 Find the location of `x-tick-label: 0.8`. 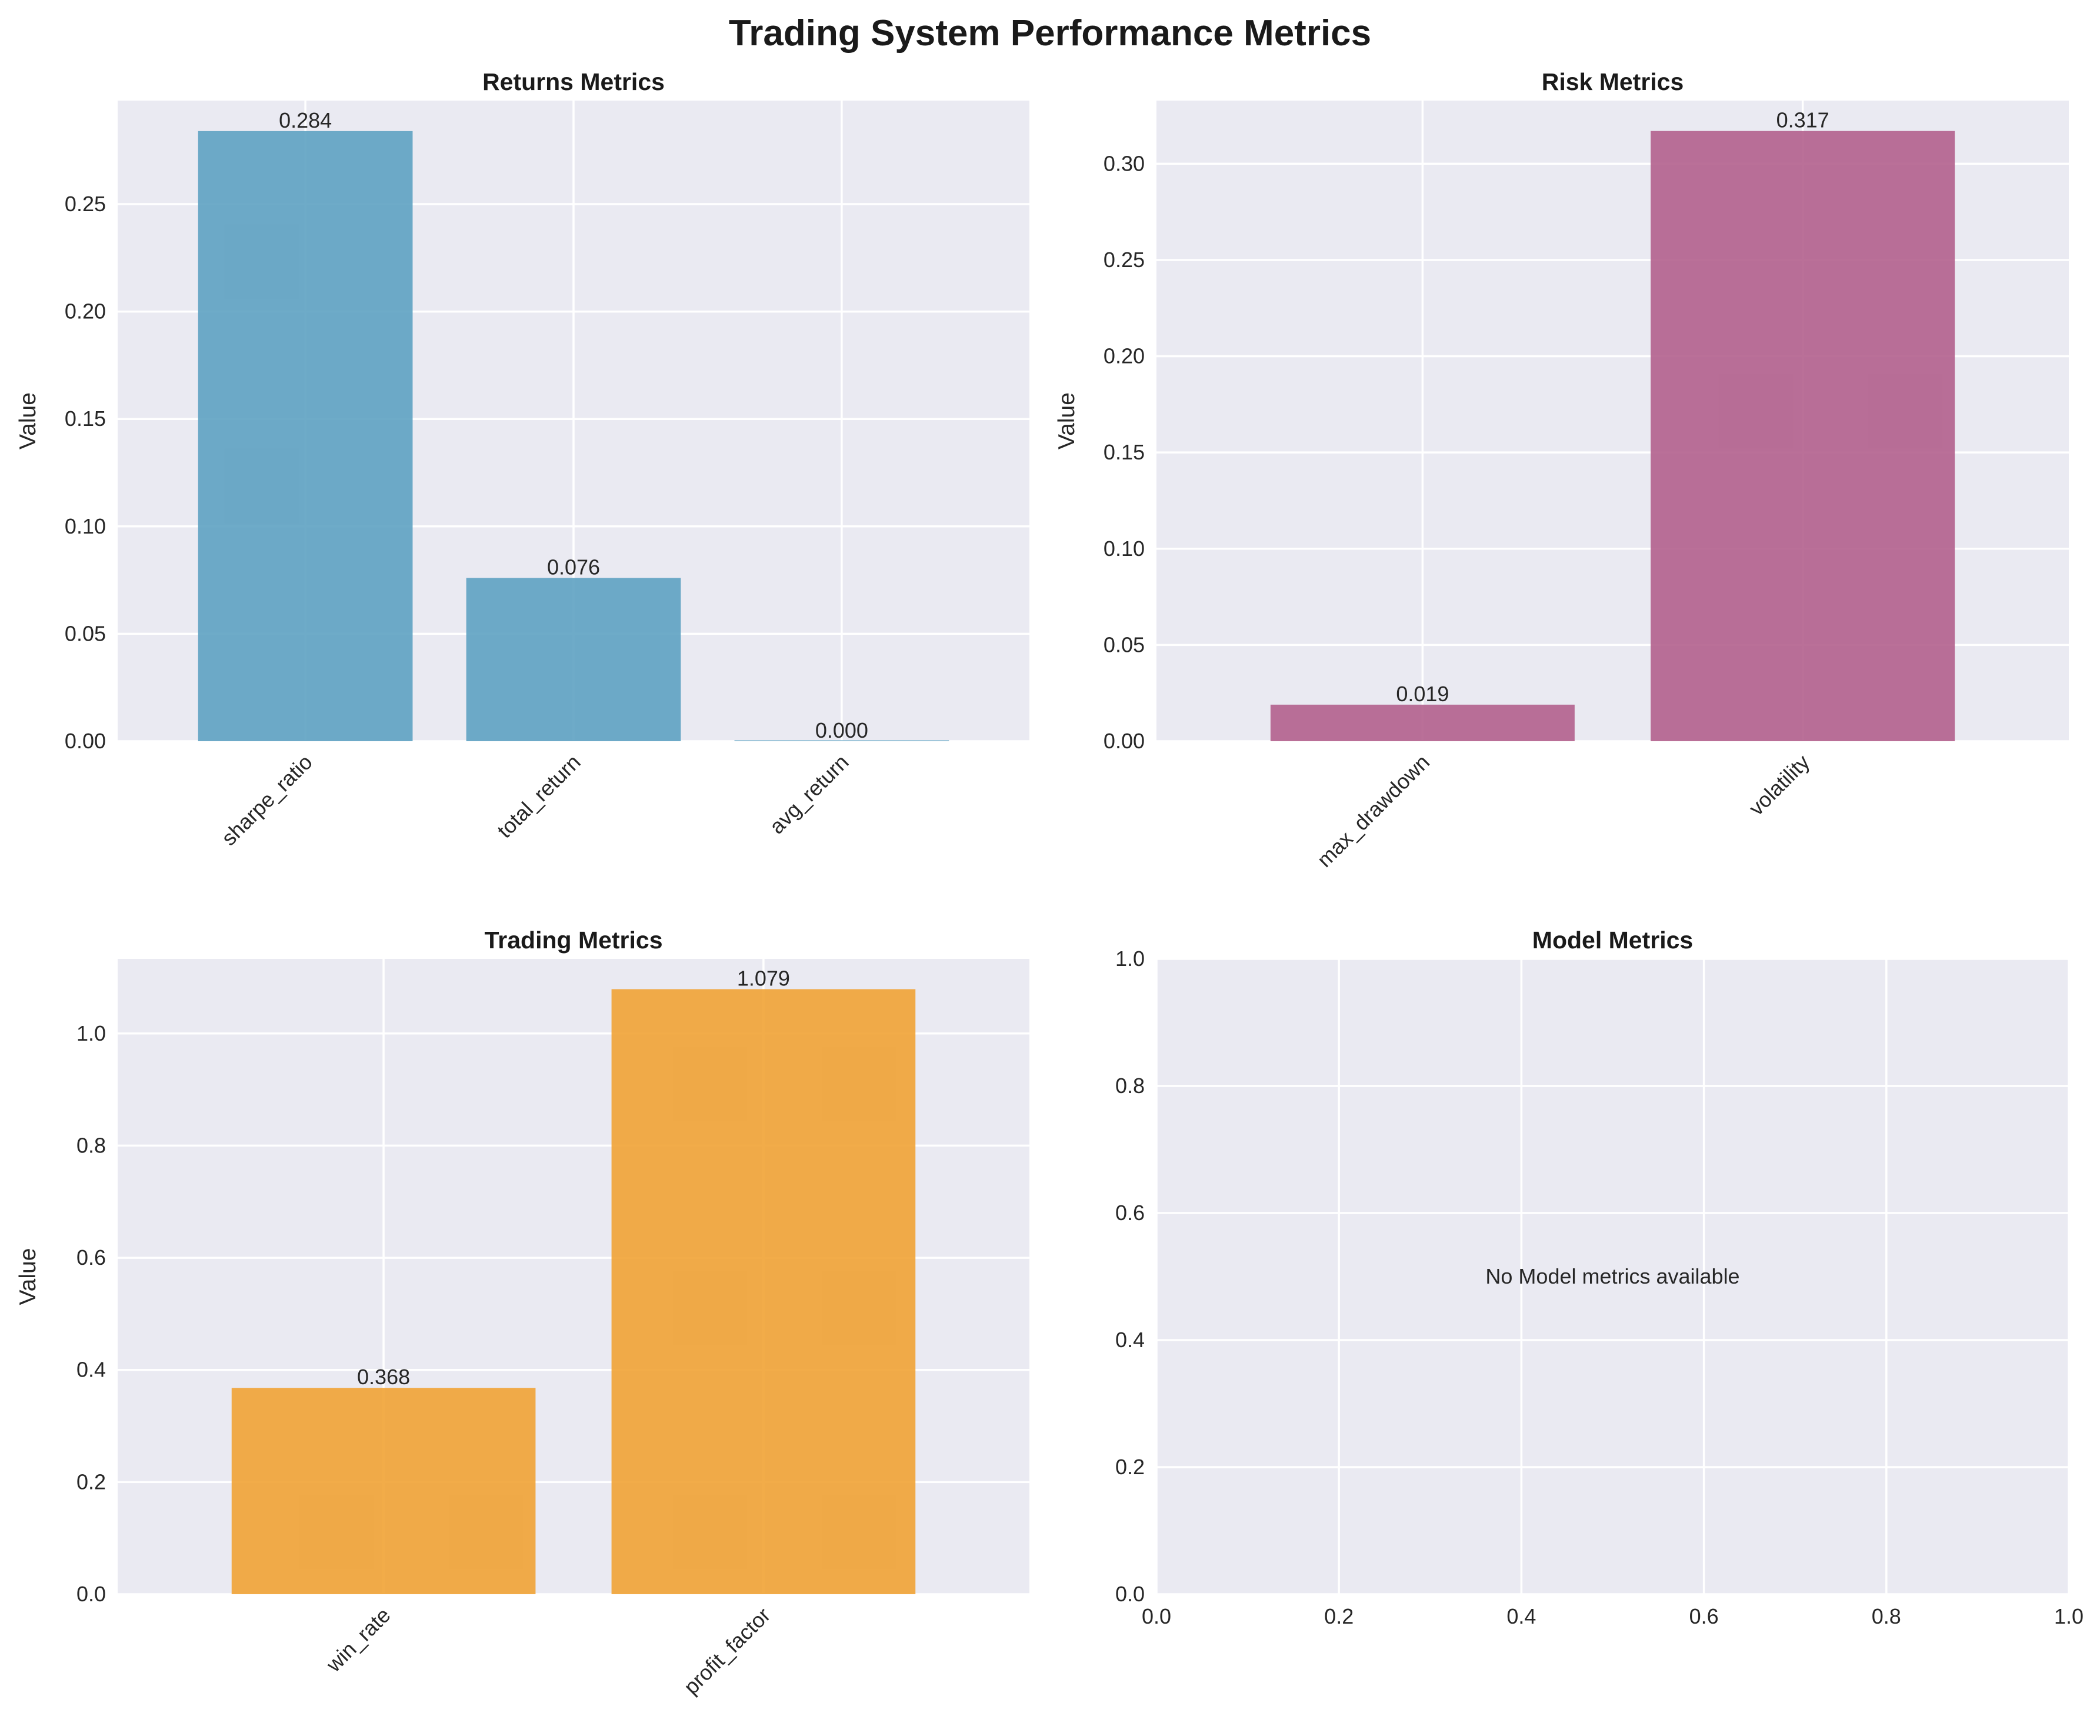

x-tick-label: 0.8 is located at coordinates (1886, 1616).